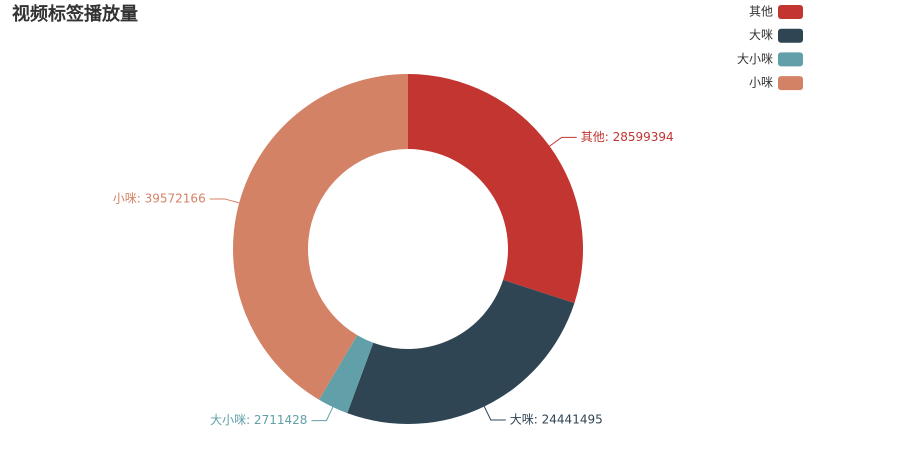  Describe the element at coordinates (556, 420) in the screenshot. I see `data-label: 大咪: 24441495` at that location.